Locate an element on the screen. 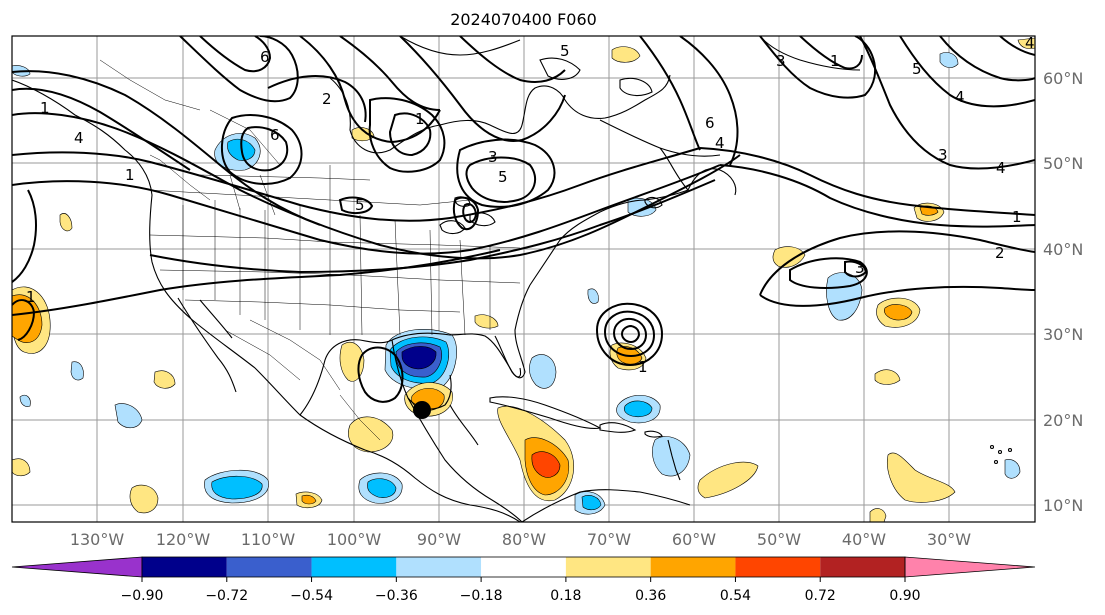 The image size is (1105, 615). lon-label: 90°W is located at coordinates (439, 539).